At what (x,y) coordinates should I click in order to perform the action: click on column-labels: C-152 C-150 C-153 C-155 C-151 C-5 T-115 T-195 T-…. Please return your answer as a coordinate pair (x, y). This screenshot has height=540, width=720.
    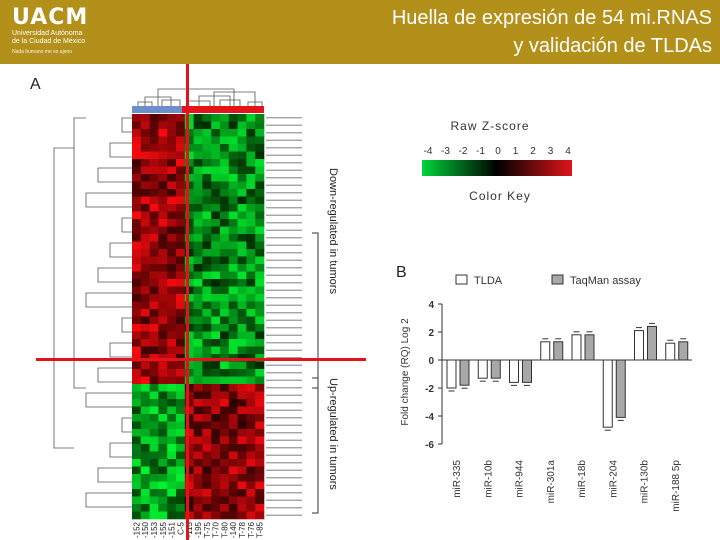
    Looking at the image, I should click on (198, 529).